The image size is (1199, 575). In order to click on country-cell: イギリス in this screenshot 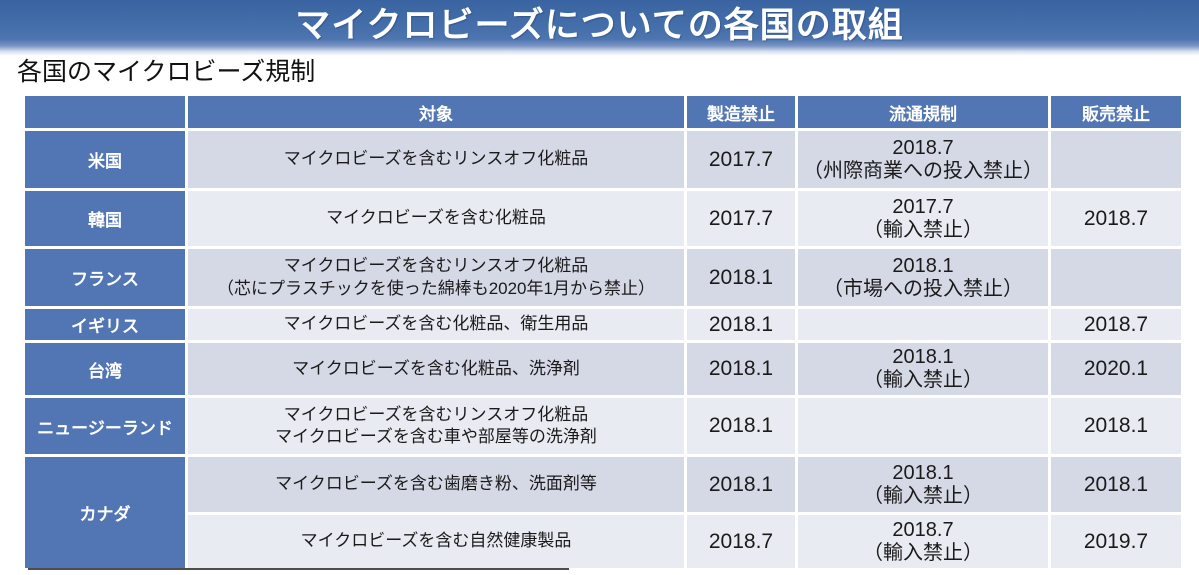, I will do `click(105, 324)`.